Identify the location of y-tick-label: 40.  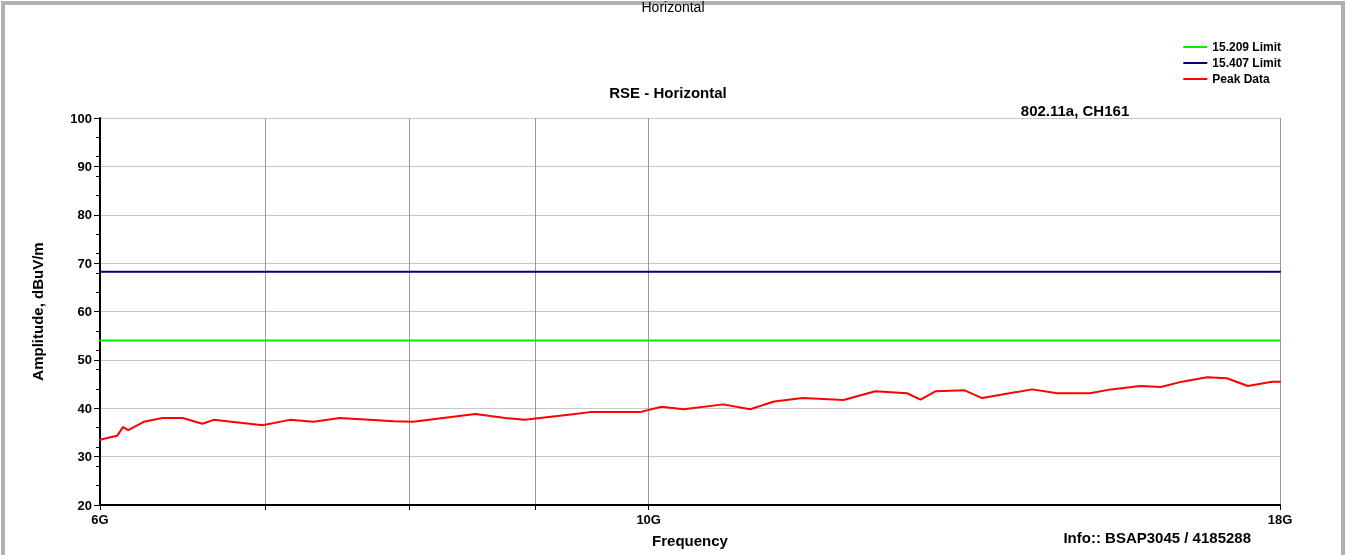
(84, 408).